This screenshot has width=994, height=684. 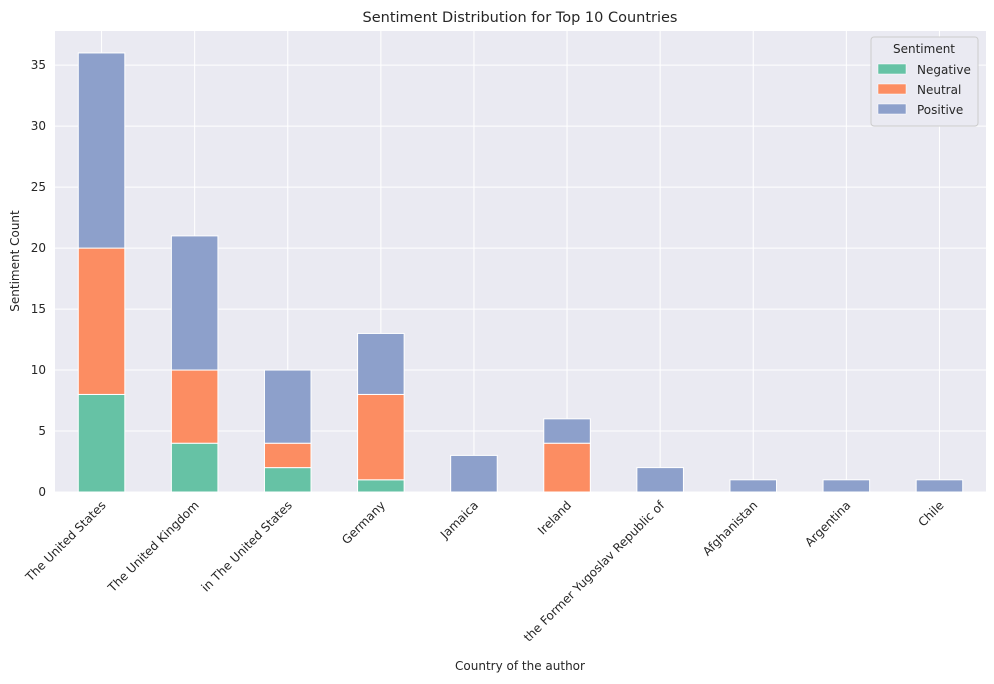 What do you see at coordinates (554, 517) in the screenshot?
I see `x-tick-label: Ireland` at bounding box center [554, 517].